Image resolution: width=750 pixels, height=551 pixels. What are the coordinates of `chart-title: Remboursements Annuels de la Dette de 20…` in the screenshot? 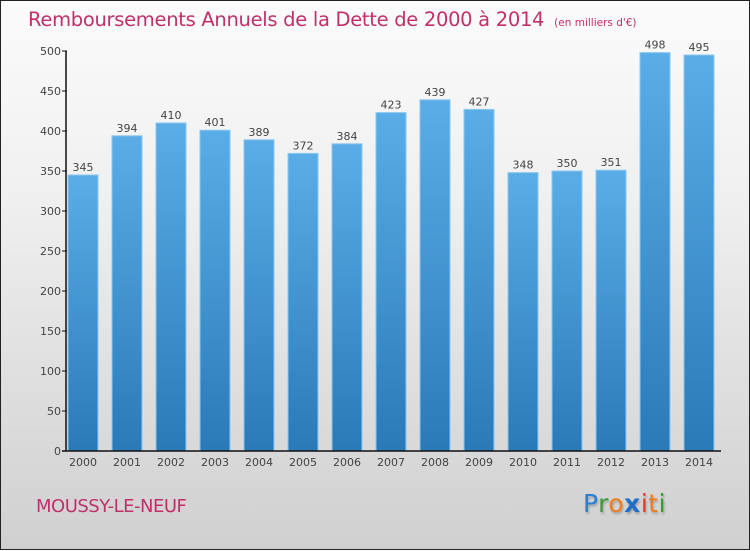 It's located at (332, 19).